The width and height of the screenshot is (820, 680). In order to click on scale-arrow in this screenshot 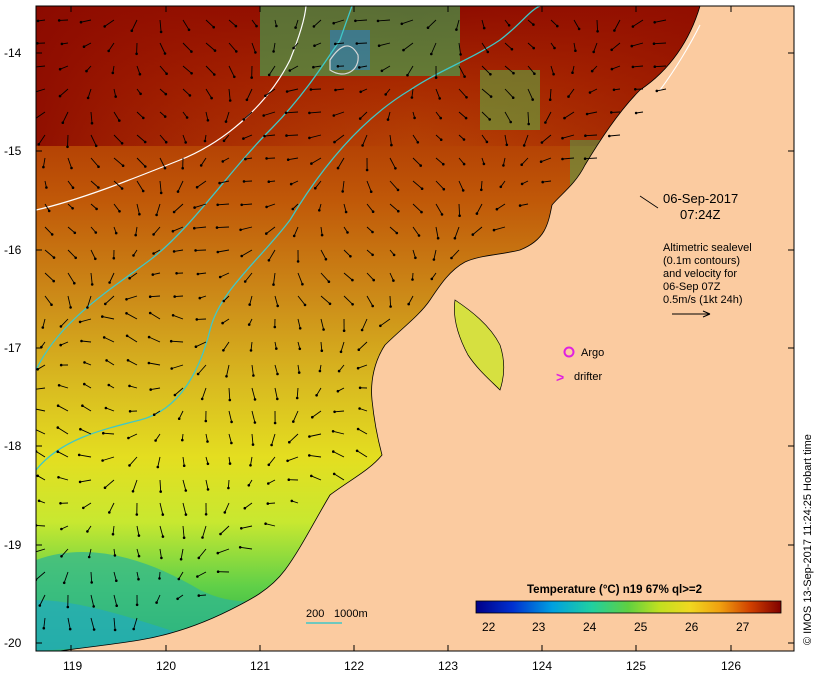, I will do `click(691, 314)`.